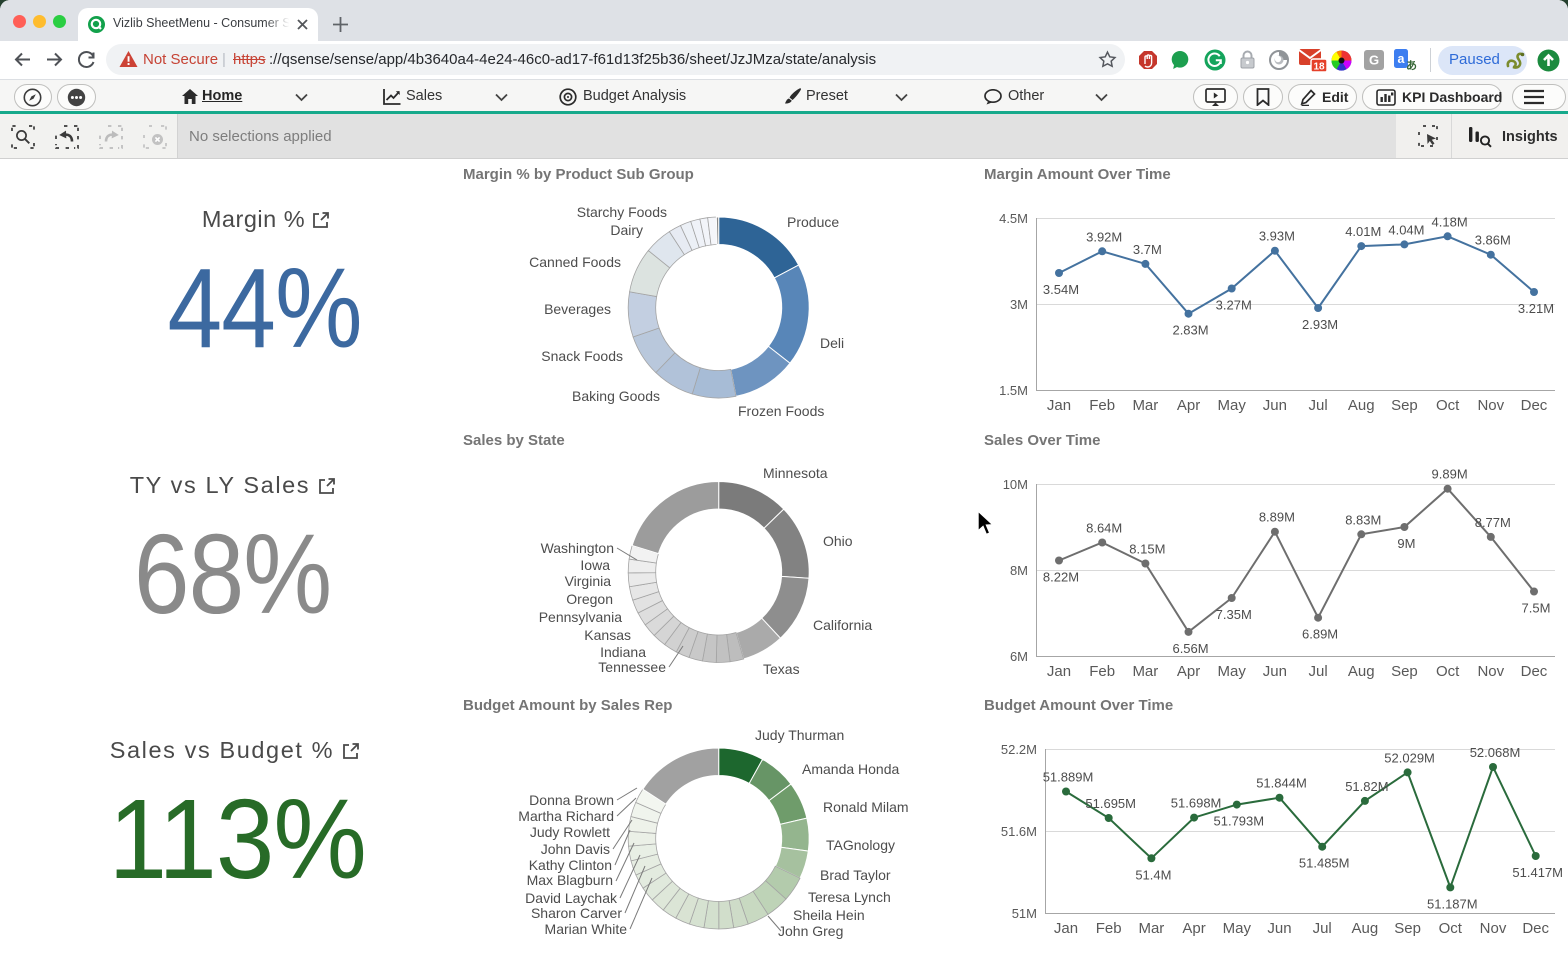  I want to click on svg-text: Produce, so click(813, 222).